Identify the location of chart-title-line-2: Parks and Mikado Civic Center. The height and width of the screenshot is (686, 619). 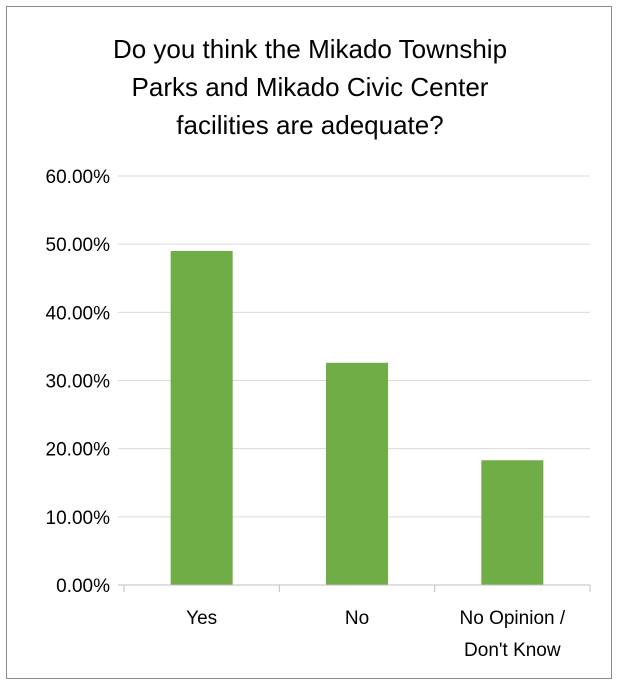
(310, 87).